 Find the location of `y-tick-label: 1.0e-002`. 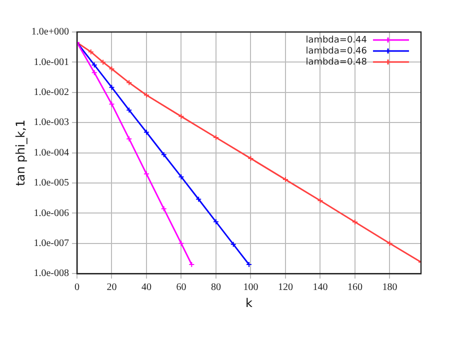

y-tick-label: 1.0e-002 is located at coordinates (51, 92).